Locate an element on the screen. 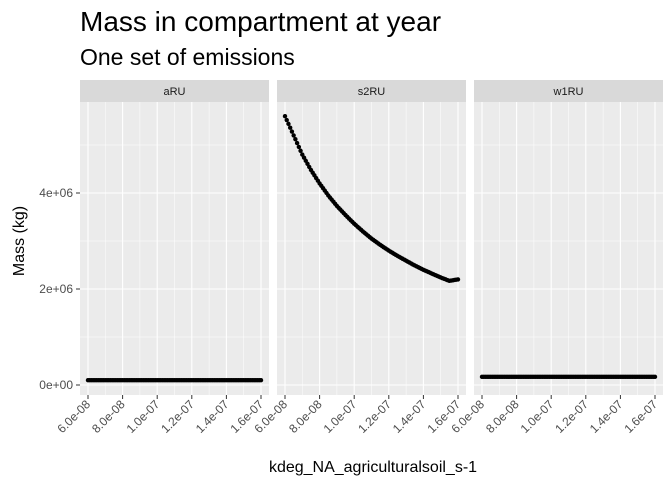 The width and height of the screenshot is (672, 480). y-tick-label: 0e+00 is located at coordinates (56, 385).